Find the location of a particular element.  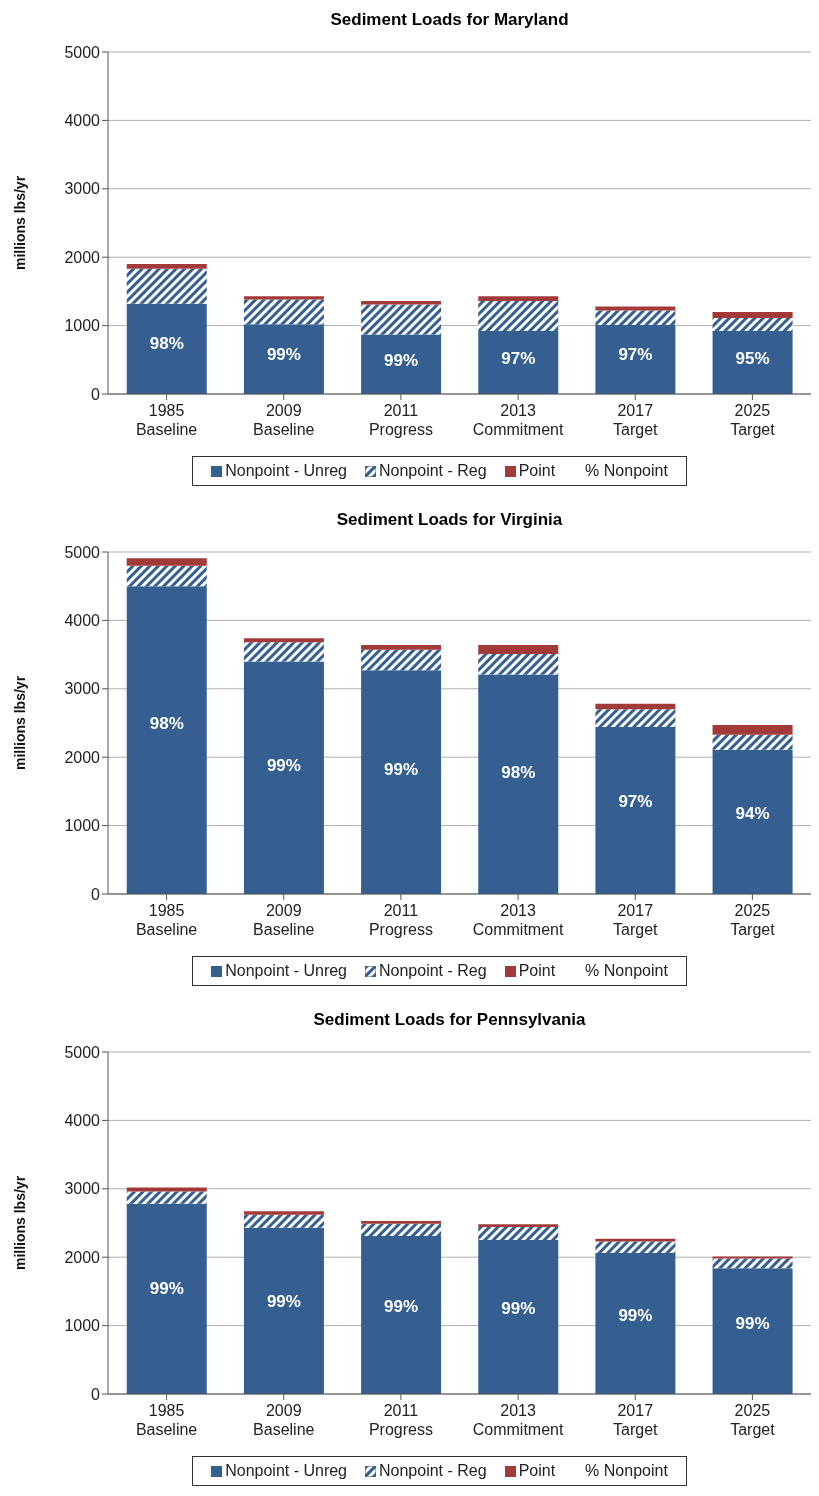

chart-title: Sediment Loads for Virginia is located at coordinates (449, 520).